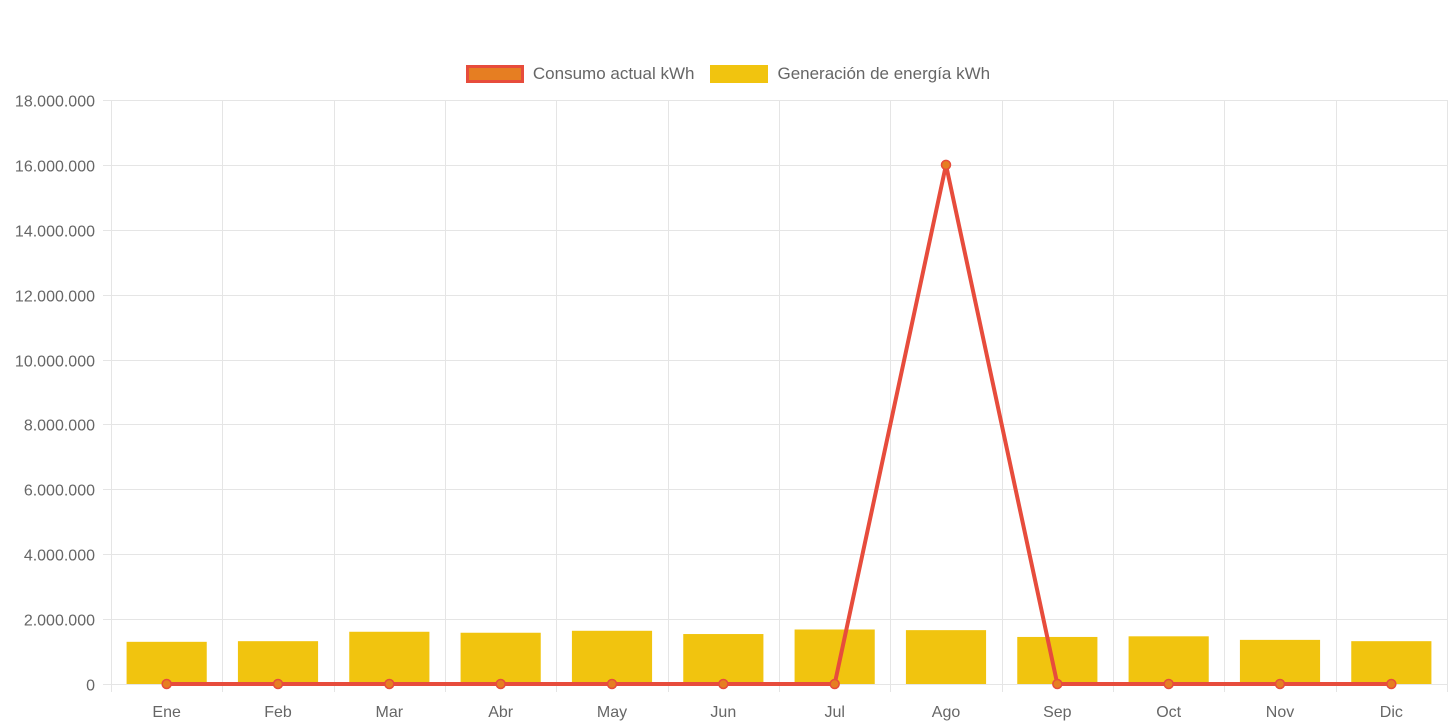 This screenshot has height=727, width=1456. What do you see at coordinates (494, 74) in the screenshot?
I see `legend-swatch-consumo` at bounding box center [494, 74].